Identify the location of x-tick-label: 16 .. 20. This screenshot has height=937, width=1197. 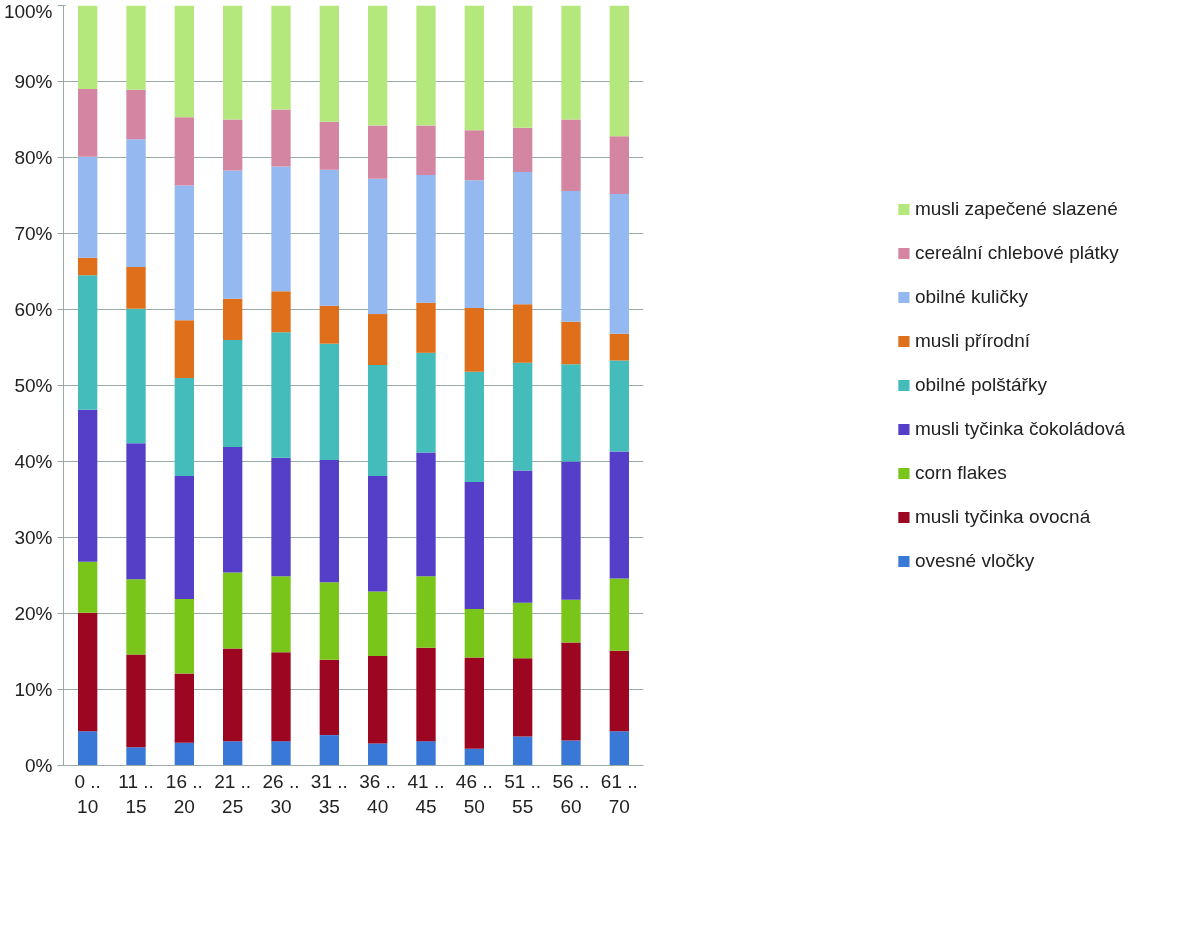
(184, 793).